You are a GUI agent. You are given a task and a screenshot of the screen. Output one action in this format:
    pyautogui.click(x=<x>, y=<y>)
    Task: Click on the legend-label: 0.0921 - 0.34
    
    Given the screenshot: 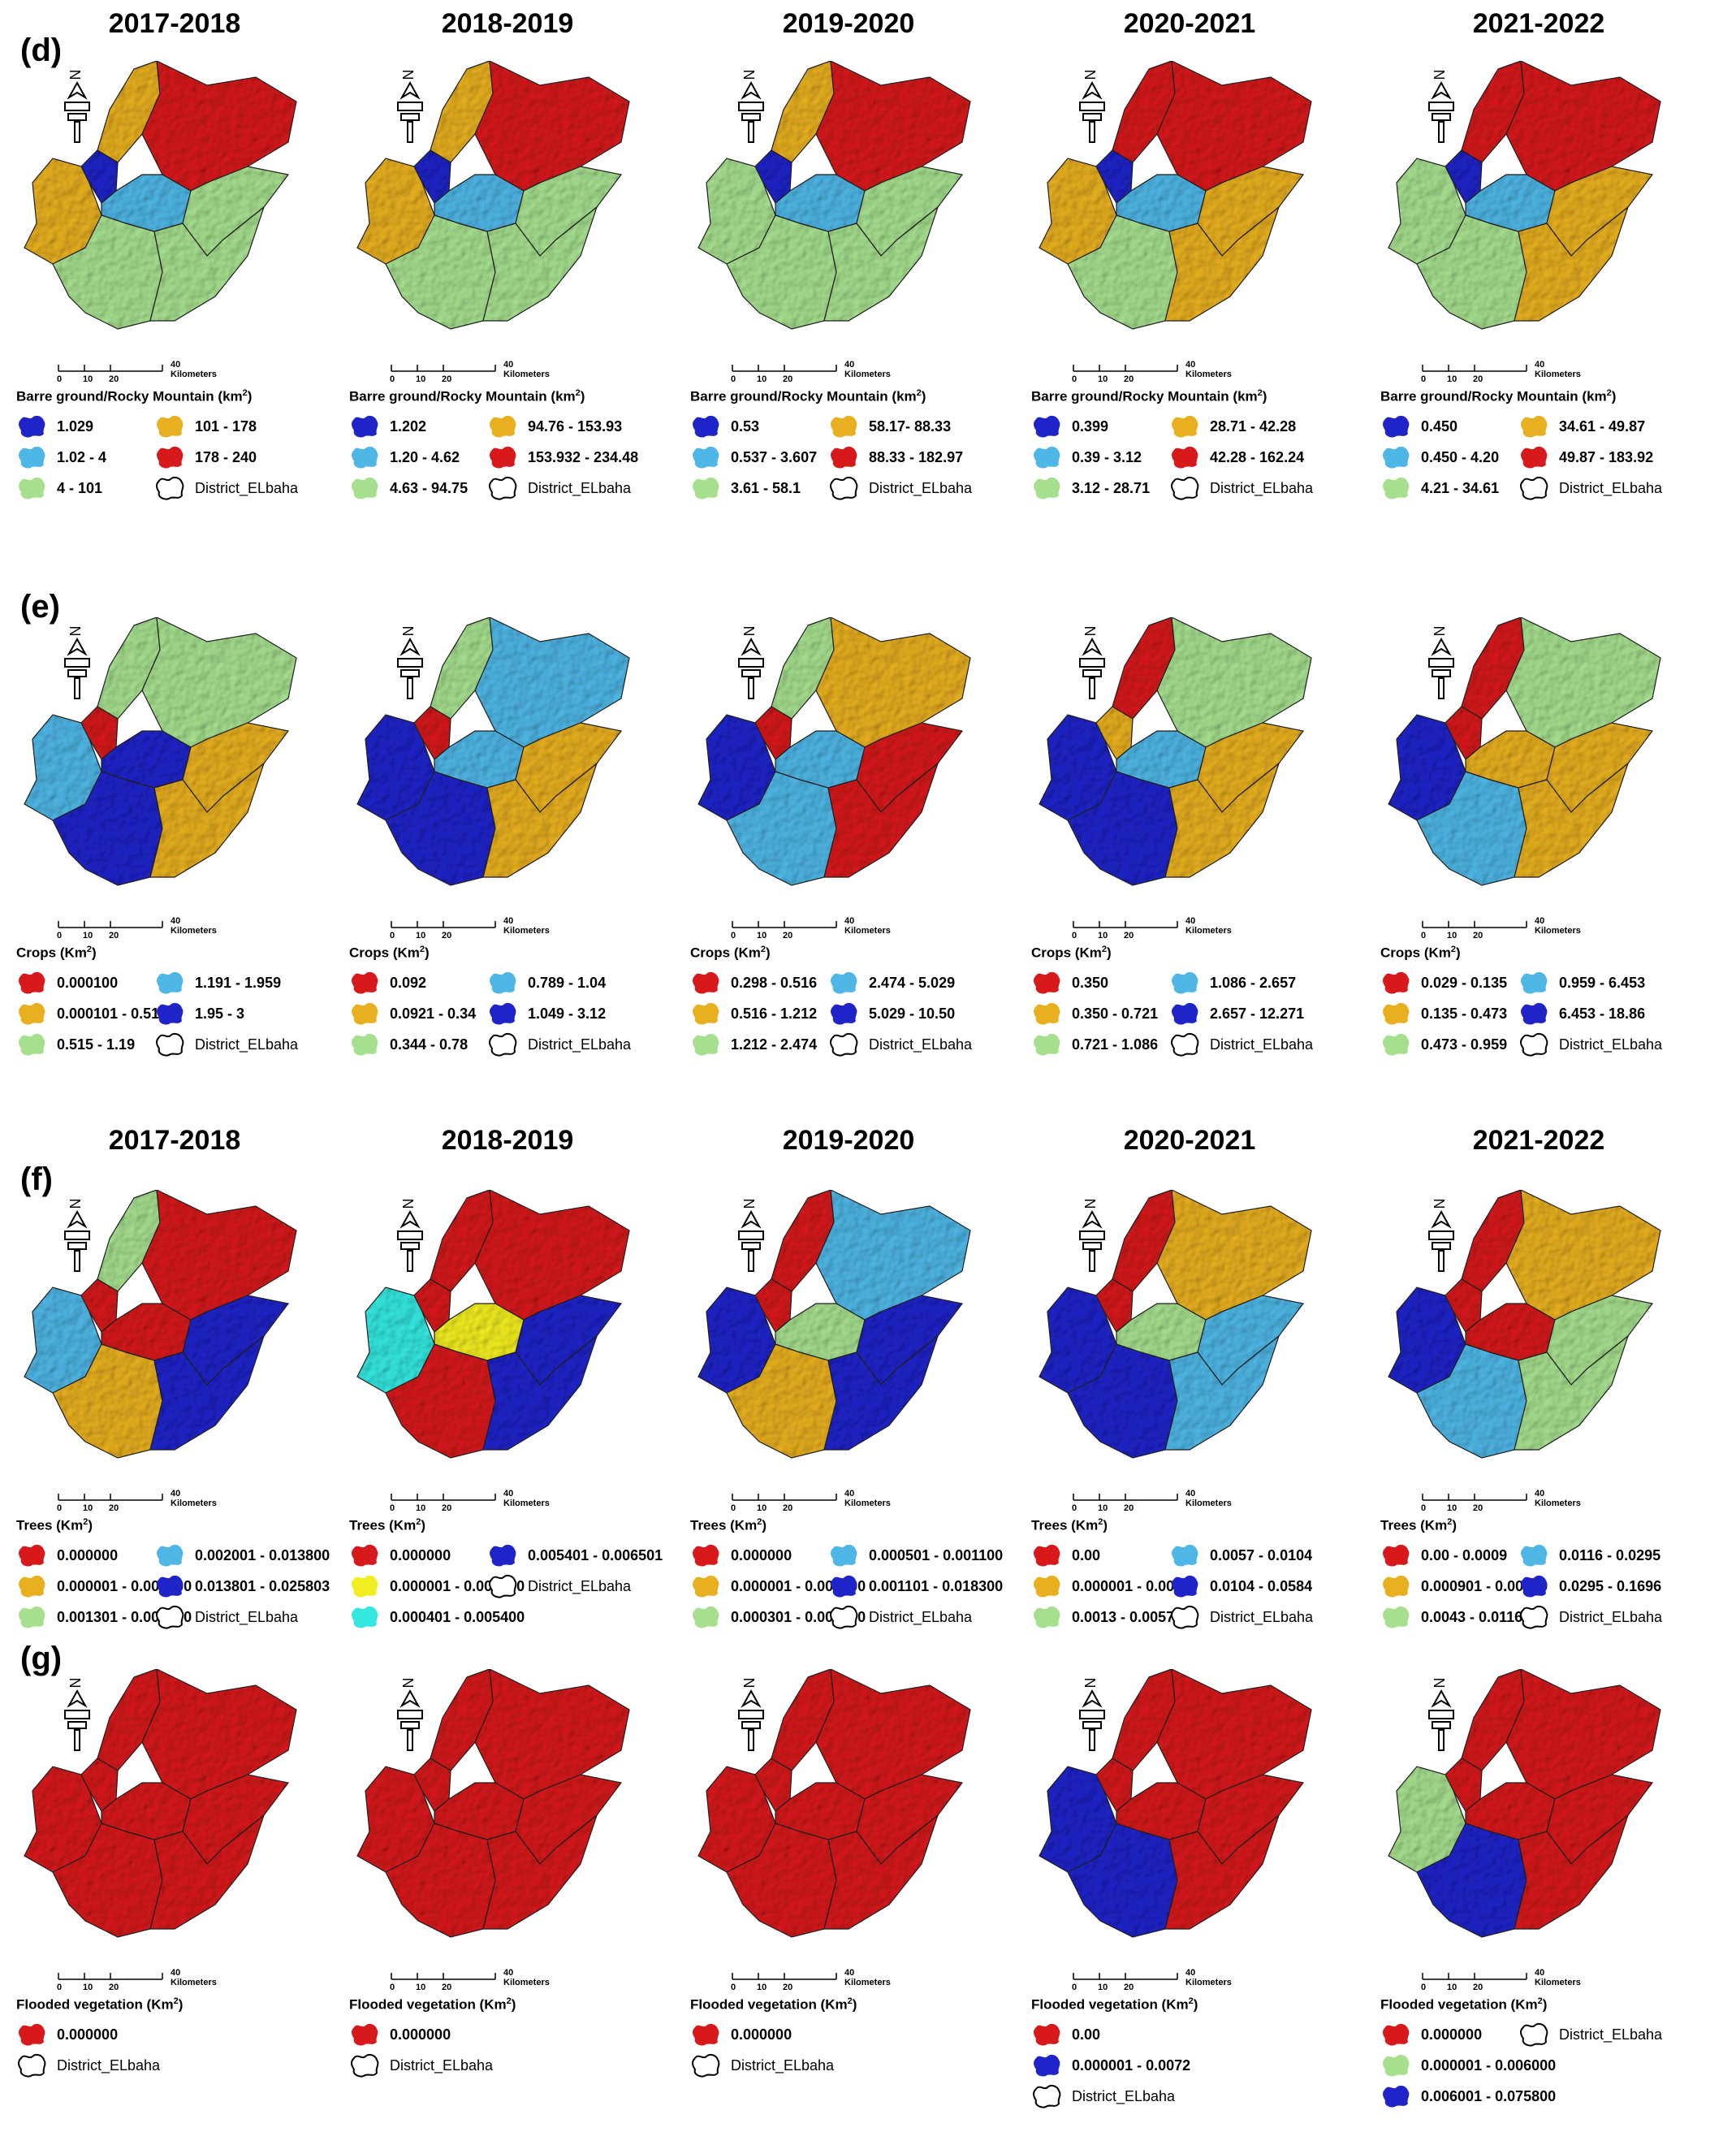 What is the action you would take?
    pyautogui.click(x=433, y=1014)
    